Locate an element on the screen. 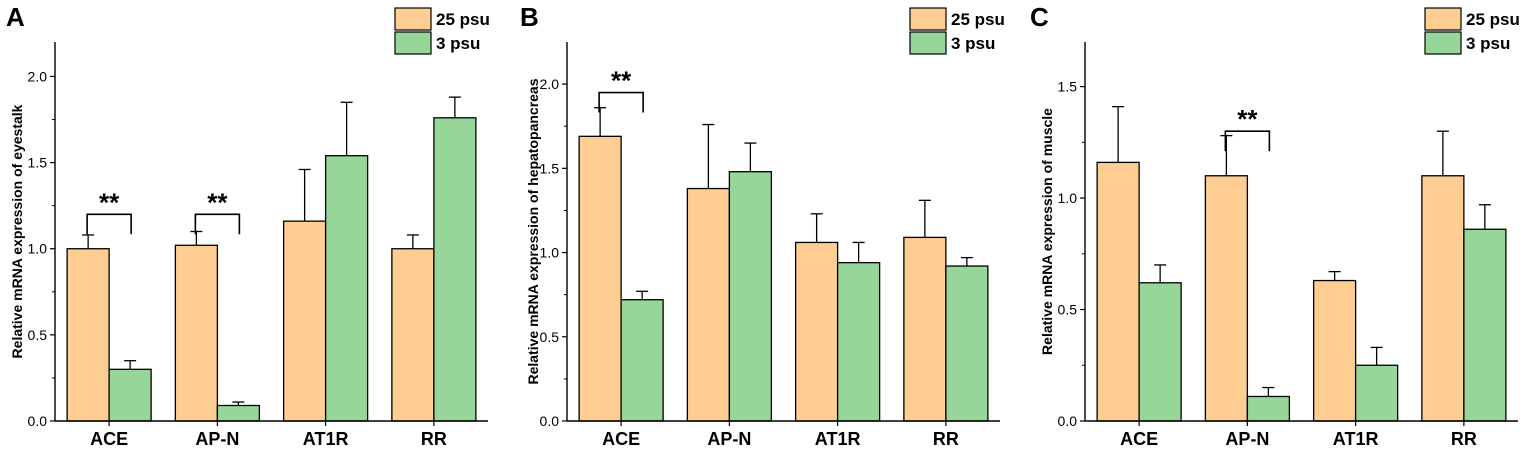 Image resolution: width=1536 pixels, height=450 pixels. panel-letter: B is located at coordinates (529, 17).